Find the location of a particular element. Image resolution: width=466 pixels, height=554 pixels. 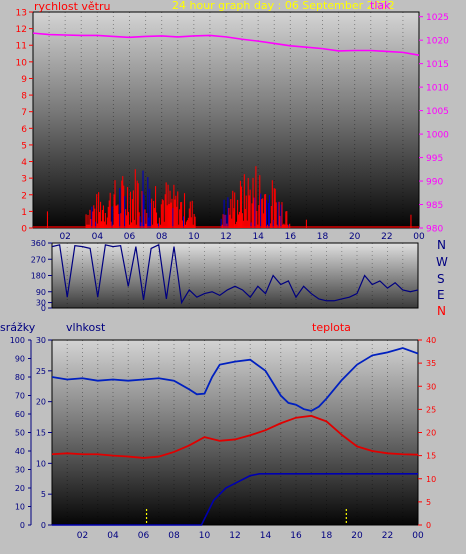

temperature-axis-label: teplota is located at coordinates (331, 327).